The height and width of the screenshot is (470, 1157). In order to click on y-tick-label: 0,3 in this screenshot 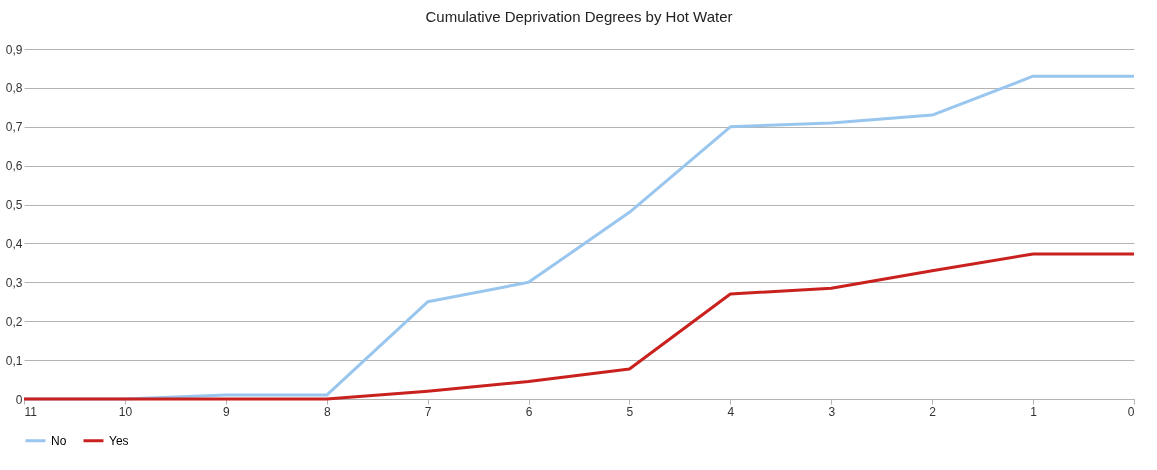, I will do `click(14, 282)`.